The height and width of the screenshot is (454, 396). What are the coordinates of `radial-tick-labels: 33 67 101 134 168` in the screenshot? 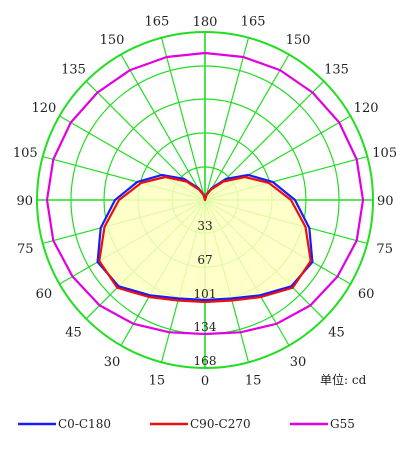 It's located at (205, 293).